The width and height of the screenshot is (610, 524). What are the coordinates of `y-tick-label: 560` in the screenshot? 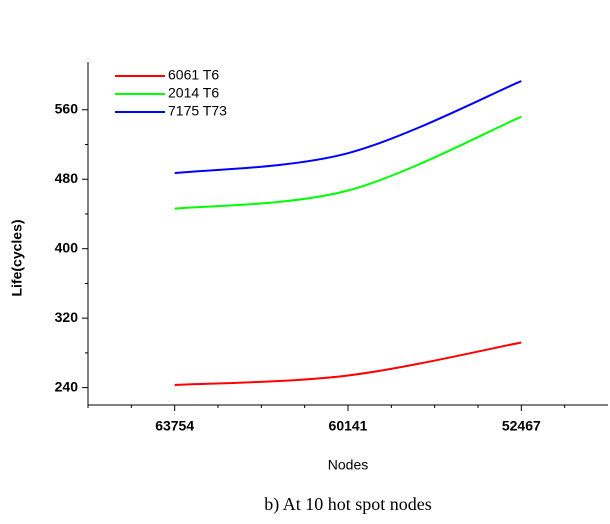 It's located at (67, 108).